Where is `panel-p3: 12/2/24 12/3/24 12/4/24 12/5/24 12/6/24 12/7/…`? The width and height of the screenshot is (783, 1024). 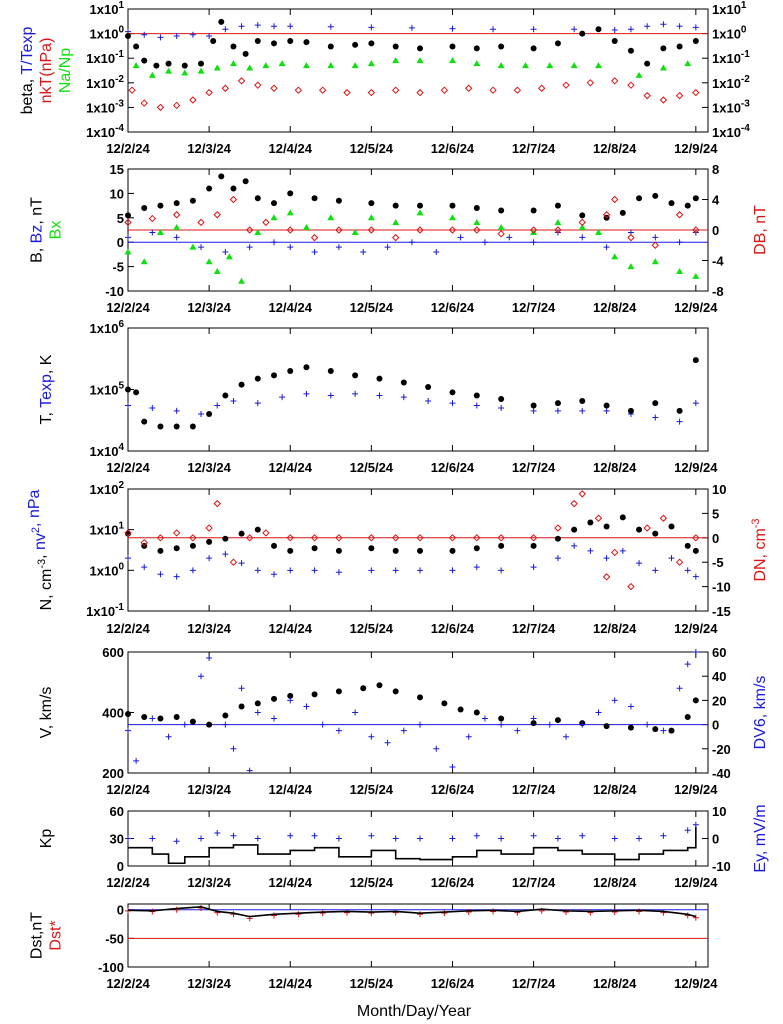
panel-p3: 12/2/24 12/3/24 12/4/24 12/5/24 12/6/24 12/7/… is located at coordinates (378, 397).